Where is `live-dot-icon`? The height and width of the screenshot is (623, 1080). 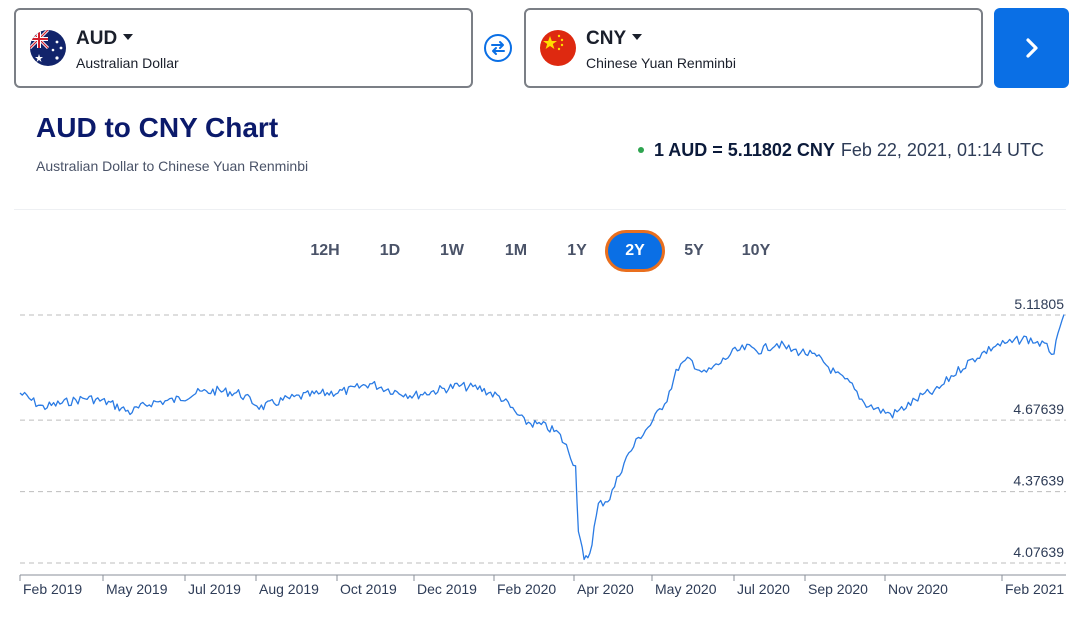
live-dot-icon is located at coordinates (640, 150).